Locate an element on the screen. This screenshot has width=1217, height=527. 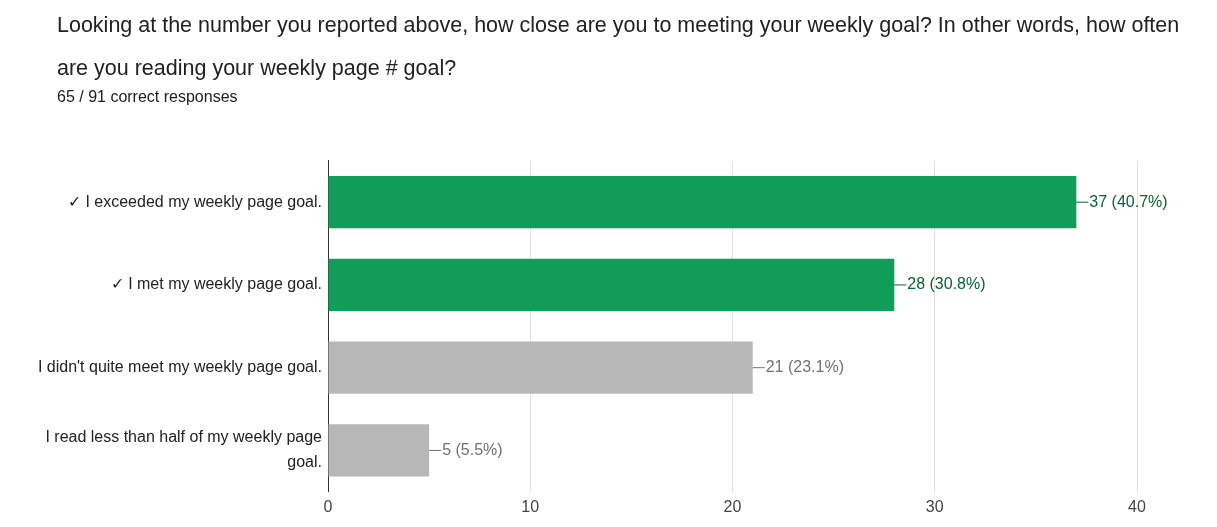
x-tick-label: 20 is located at coordinates (732, 506).